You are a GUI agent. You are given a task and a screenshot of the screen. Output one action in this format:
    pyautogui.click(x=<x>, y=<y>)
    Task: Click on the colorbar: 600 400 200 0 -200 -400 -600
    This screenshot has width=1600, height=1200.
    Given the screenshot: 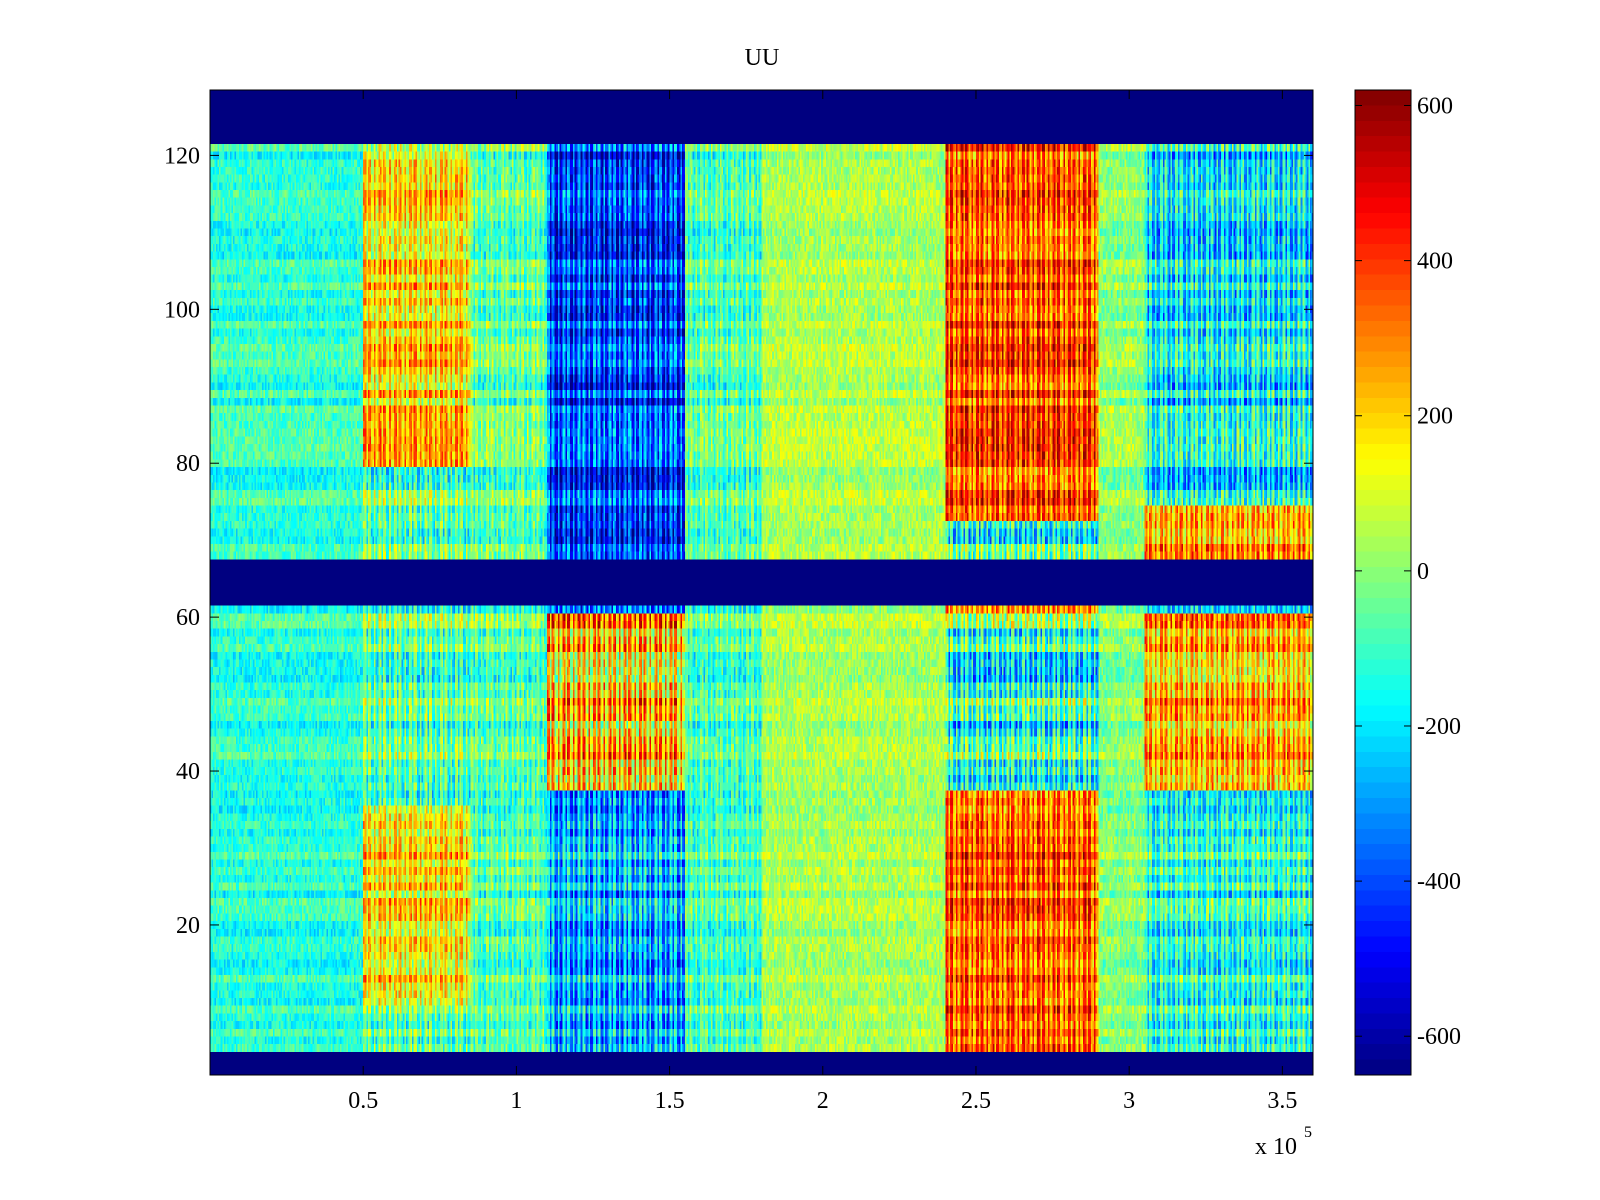 What is the action you would take?
    pyautogui.click(x=1407, y=582)
    